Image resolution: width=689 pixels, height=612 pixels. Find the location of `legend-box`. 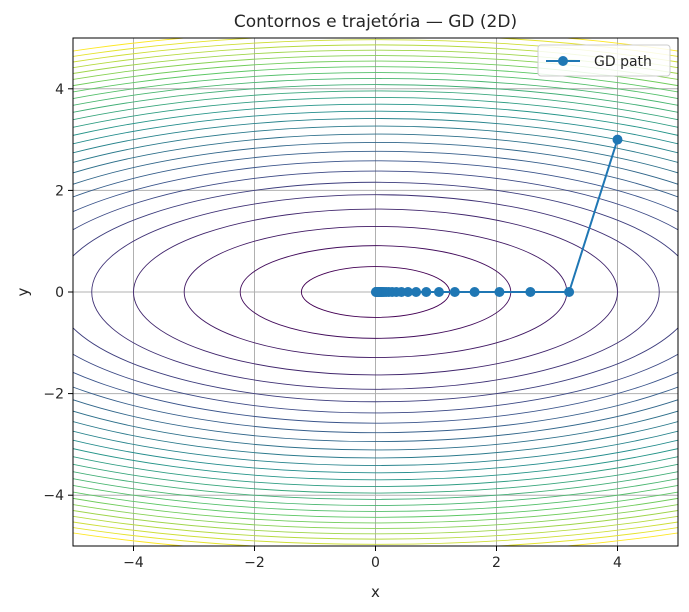

legend-box is located at coordinates (604, 60).